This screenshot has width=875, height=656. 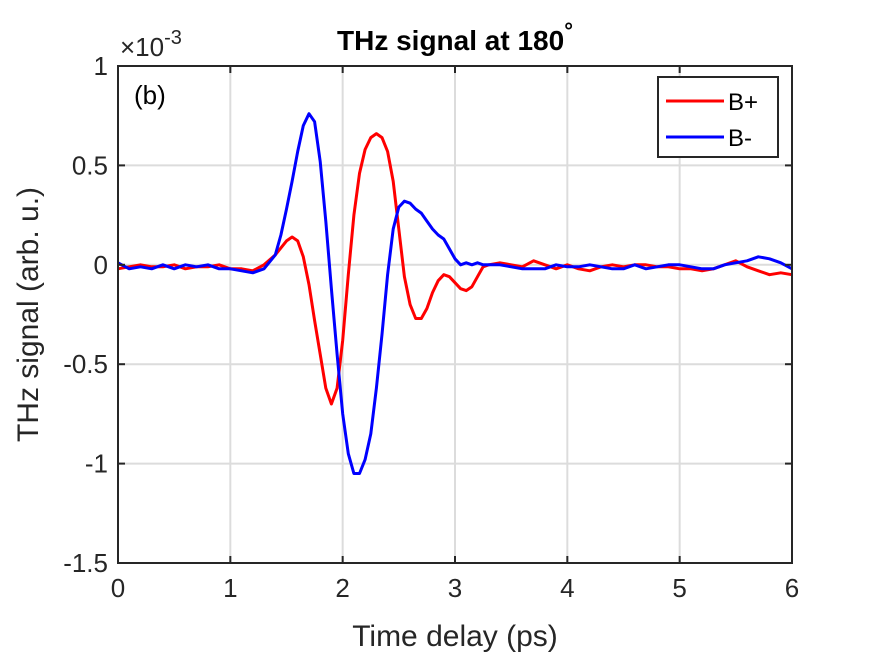 What do you see at coordinates (101, 66) in the screenshot?
I see `y-tick-label: 1` at bounding box center [101, 66].